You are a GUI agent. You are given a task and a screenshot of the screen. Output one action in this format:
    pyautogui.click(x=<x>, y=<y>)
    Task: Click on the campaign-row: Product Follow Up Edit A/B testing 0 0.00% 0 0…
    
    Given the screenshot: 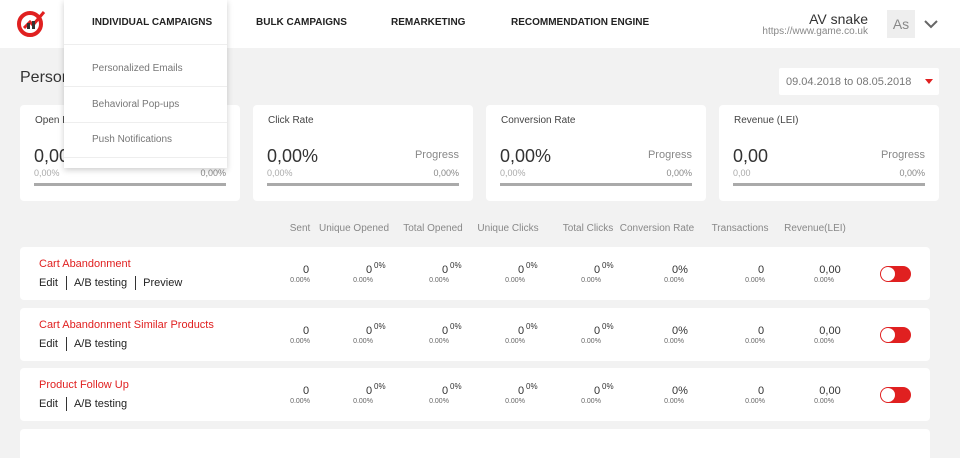 What is the action you would take?
    pyautogui.click(x=475, y=394)
    